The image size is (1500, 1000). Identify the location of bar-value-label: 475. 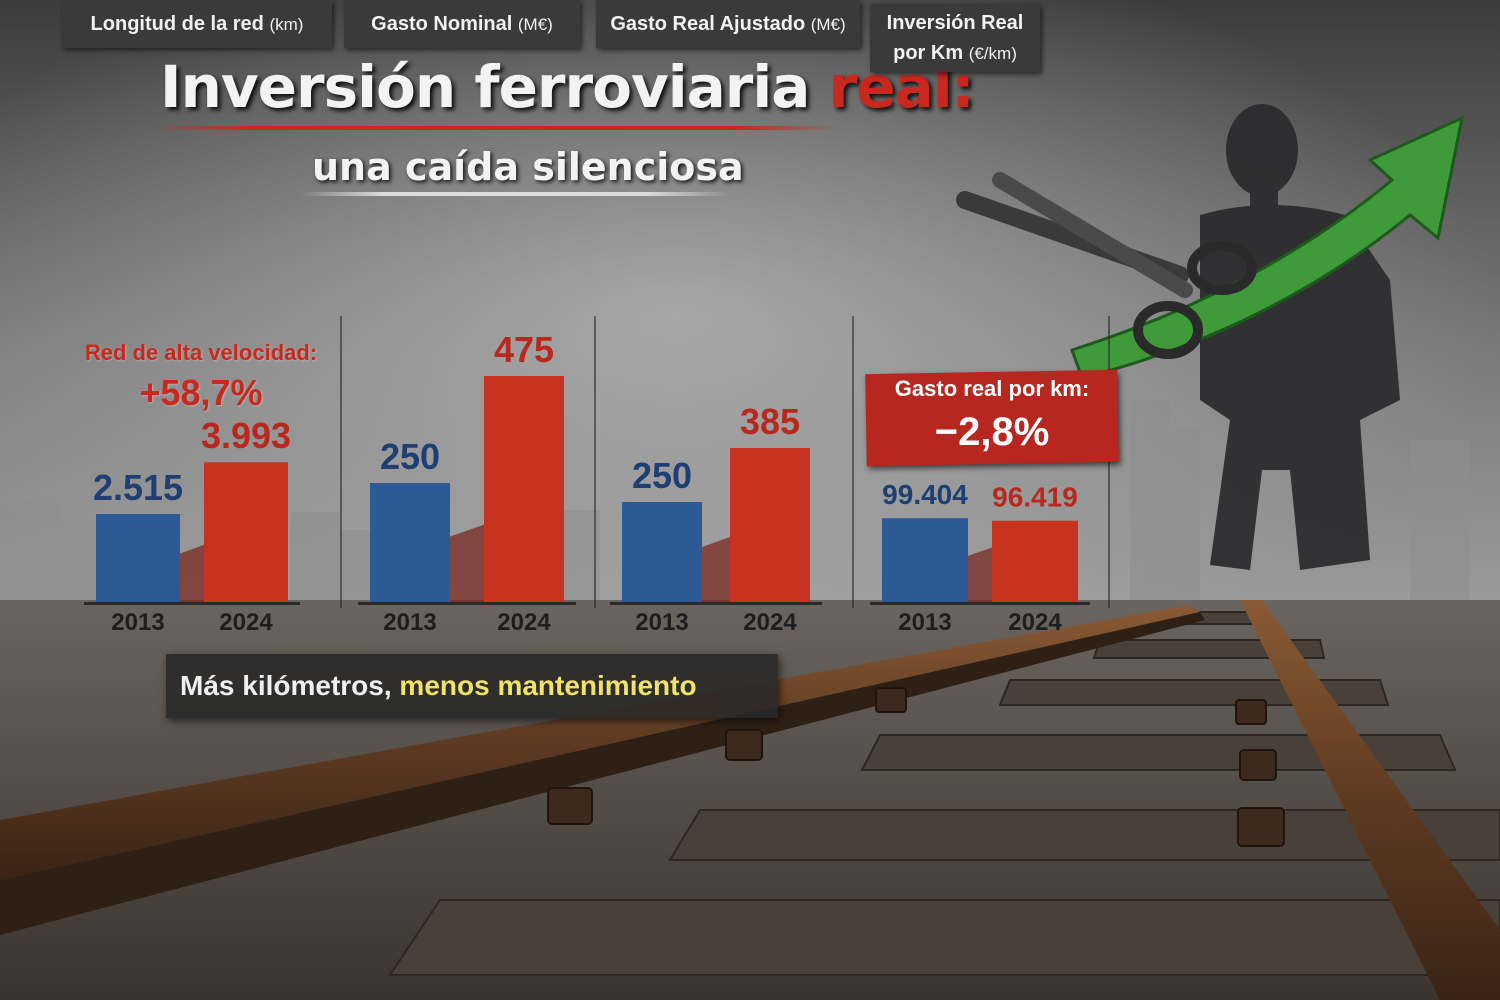
(524, 349).